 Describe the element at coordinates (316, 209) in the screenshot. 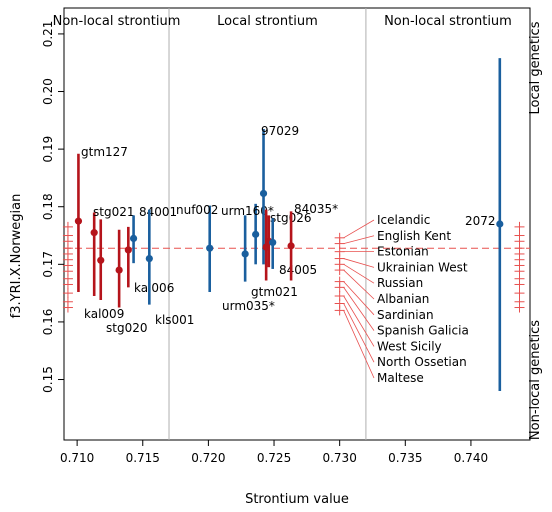

I see `point-label: 84035*` at that location.